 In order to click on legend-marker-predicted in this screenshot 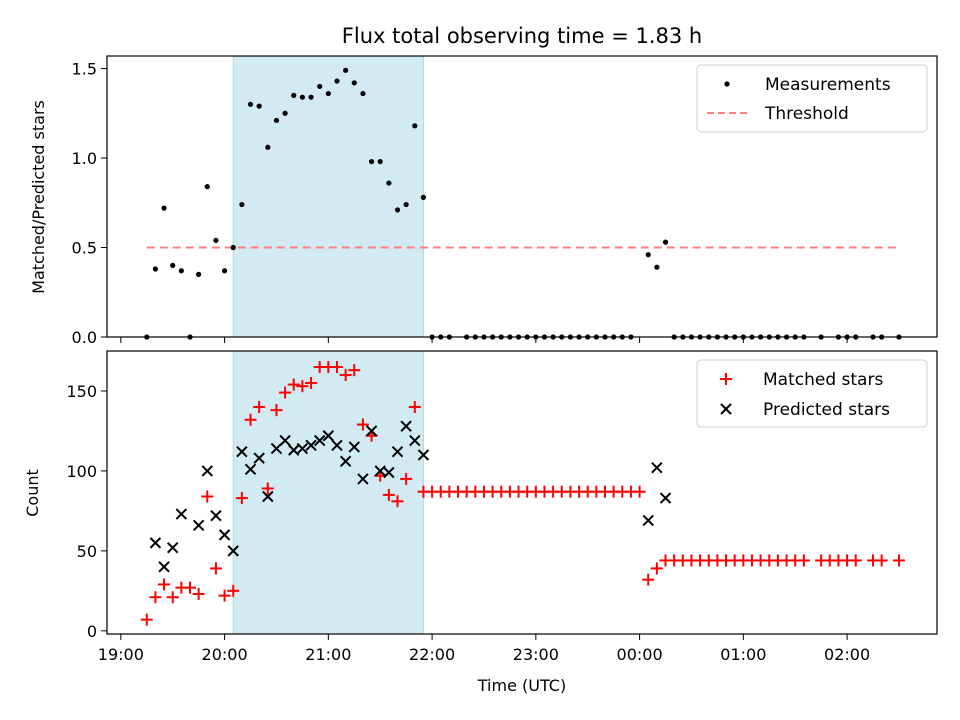, I will do `click(726, 409)`.